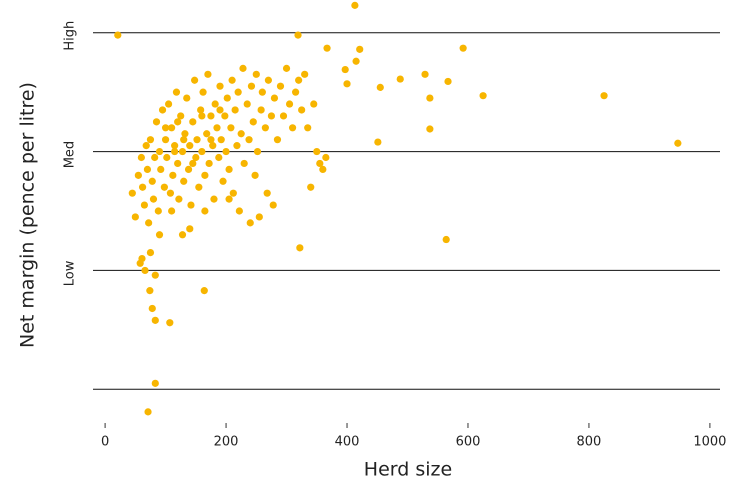  Describe the element at coordinates (589, 442) in the screenshot. I see `x-tick-label: 800` at that location.